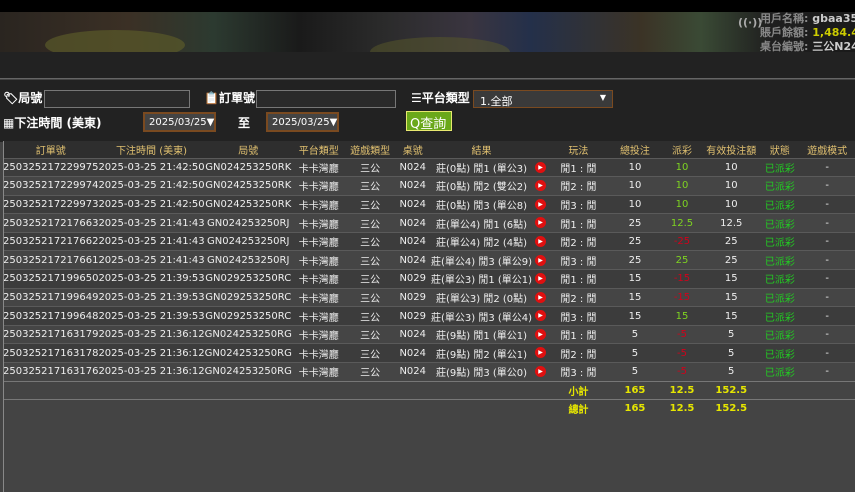 This screenshot has height=492, width=855. What do you see at coordinates (416, 98) in the screenshot?
I see `list-icon: ☰` at bounding box center [416, 98].